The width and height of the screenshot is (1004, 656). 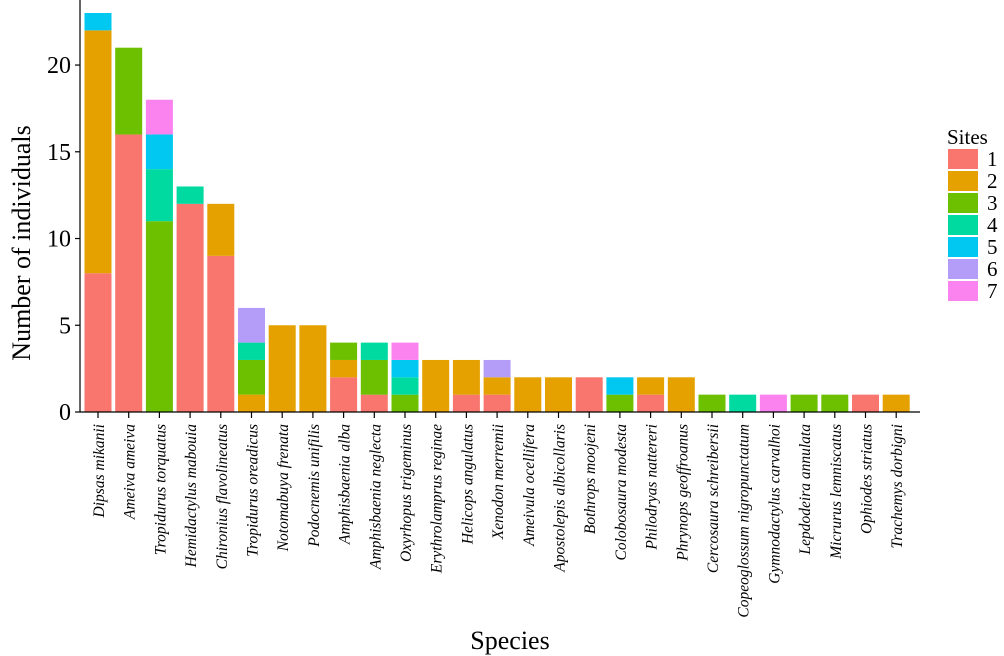 I want to click on legend-label-7: 7, so click(x=992, y=291).